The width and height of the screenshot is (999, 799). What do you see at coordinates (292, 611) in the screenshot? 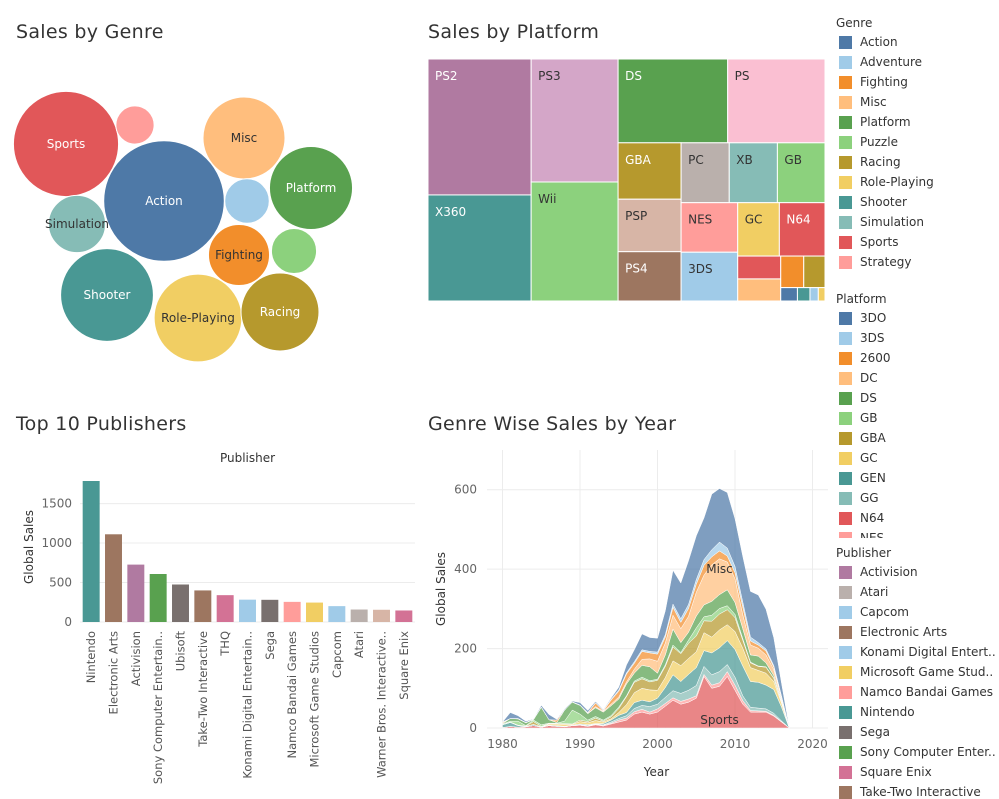
I see `bar-namco-bandai-games` at bounding box center [292, 611].